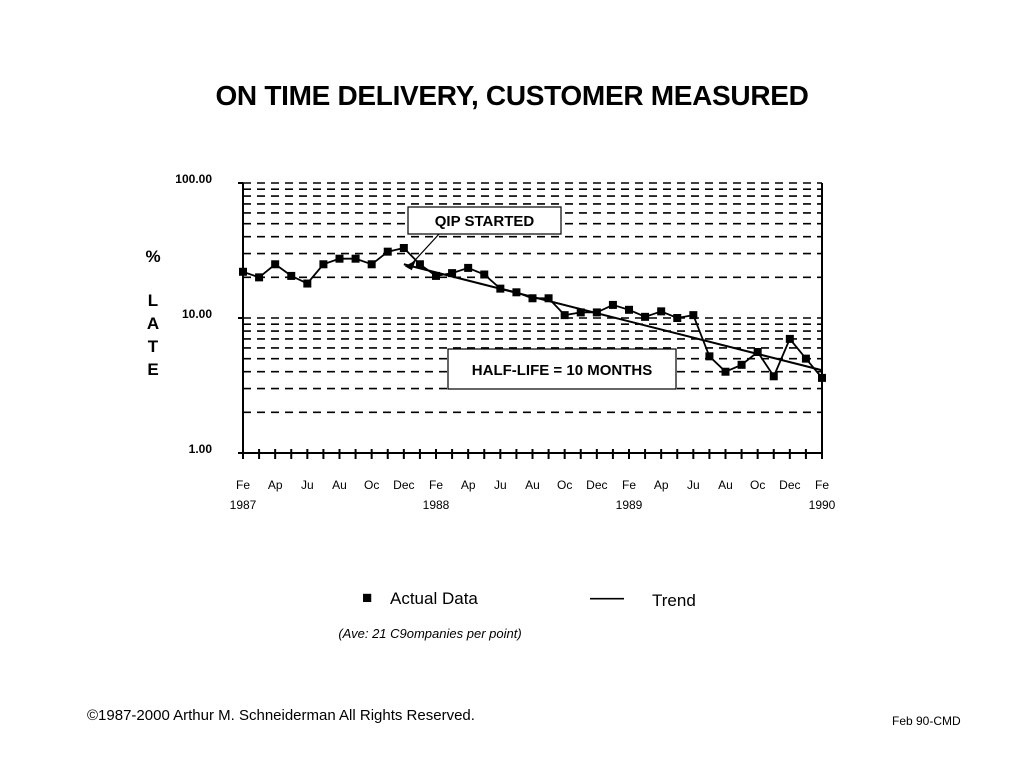  I want to click on series-trend-line, so click(613, 317).